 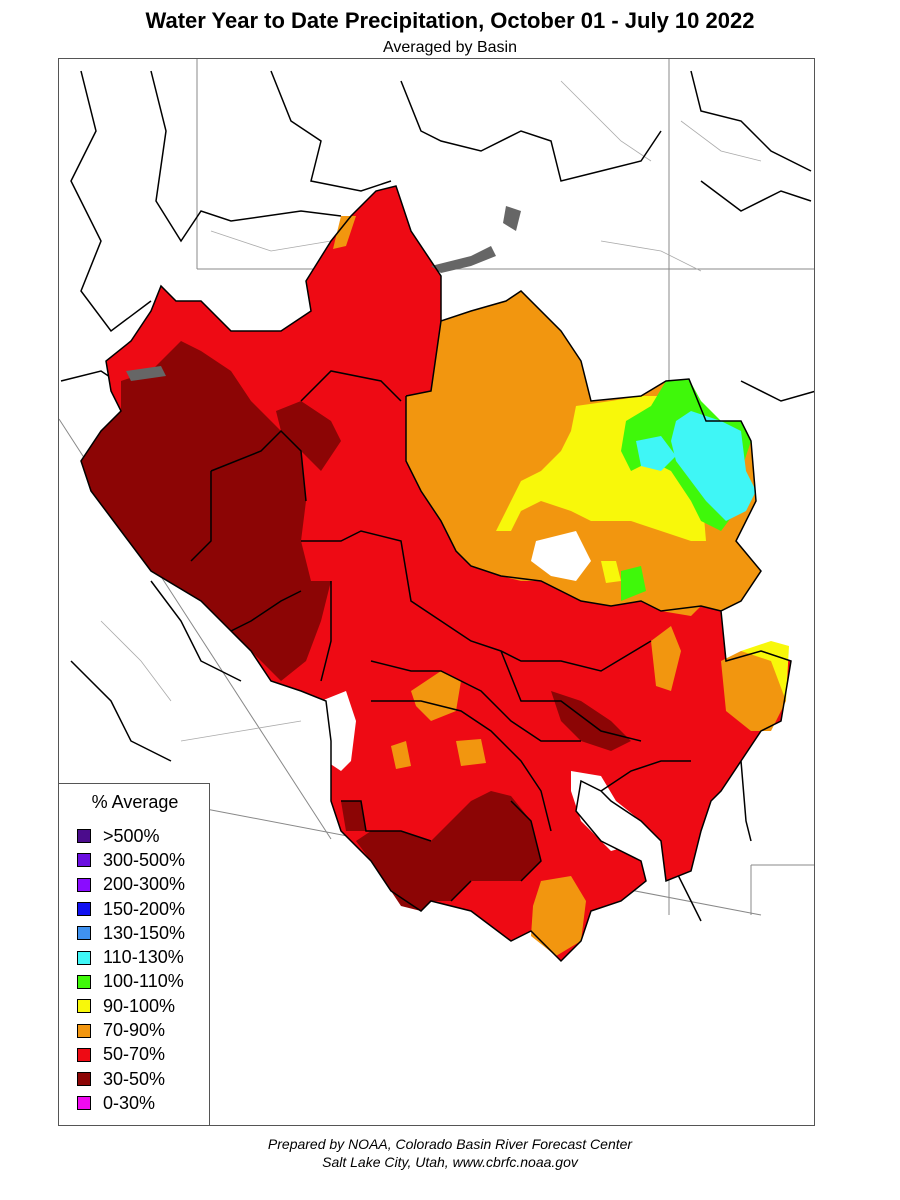 I want to click on legend-item: 100-110%, so click(x=131, y=982).